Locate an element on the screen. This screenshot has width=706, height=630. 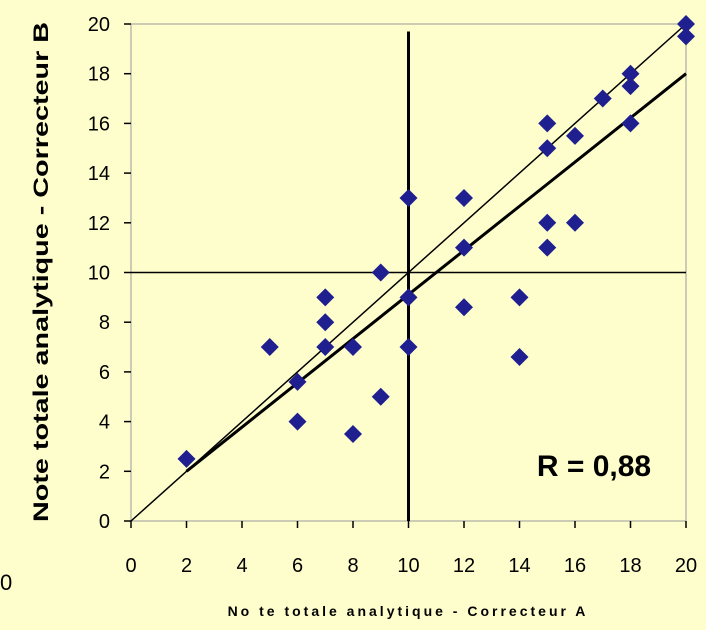
x-tick-label: 18 is located at coordinates (630, 566).